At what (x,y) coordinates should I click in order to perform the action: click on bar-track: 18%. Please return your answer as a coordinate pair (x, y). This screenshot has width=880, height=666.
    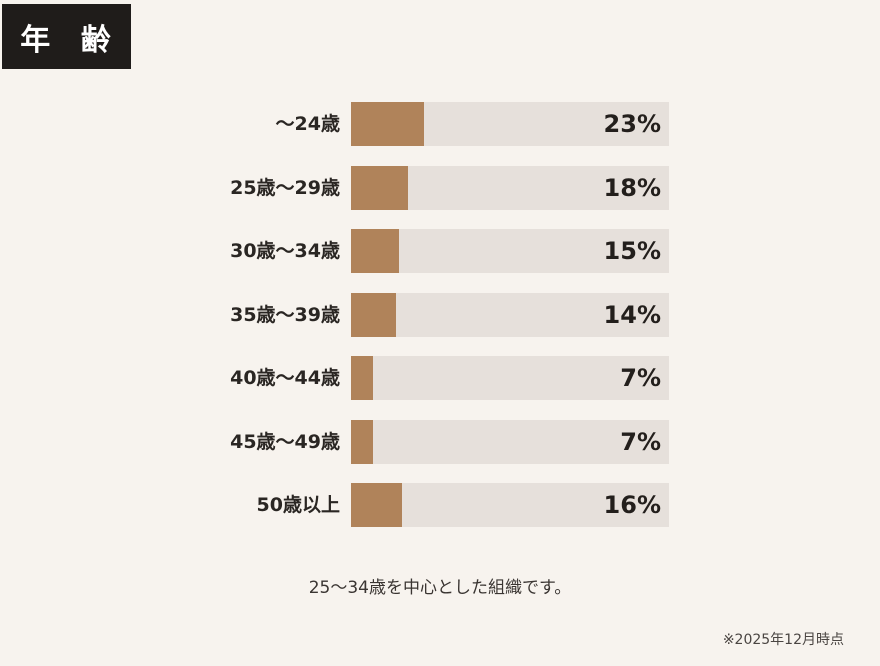
    Looking at the image, I should click on (510, 187).